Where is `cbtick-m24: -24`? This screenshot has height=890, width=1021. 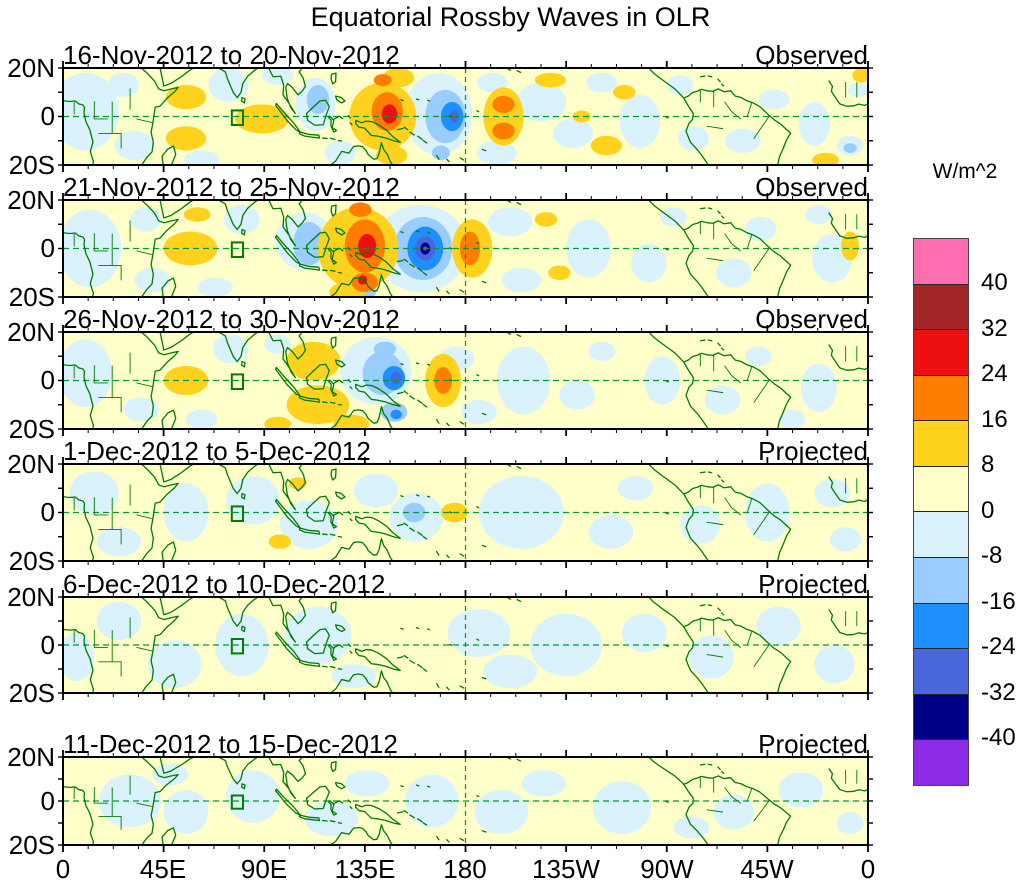 cbtick-m24: -24 is located at coordinates (998, 646).